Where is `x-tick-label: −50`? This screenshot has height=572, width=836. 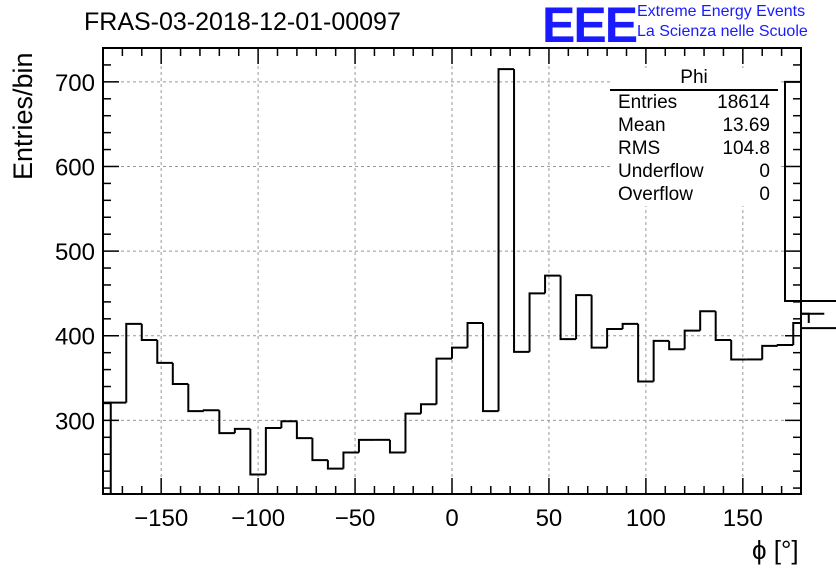
x-tick-label: −50 is located at coordinates (355, 518).